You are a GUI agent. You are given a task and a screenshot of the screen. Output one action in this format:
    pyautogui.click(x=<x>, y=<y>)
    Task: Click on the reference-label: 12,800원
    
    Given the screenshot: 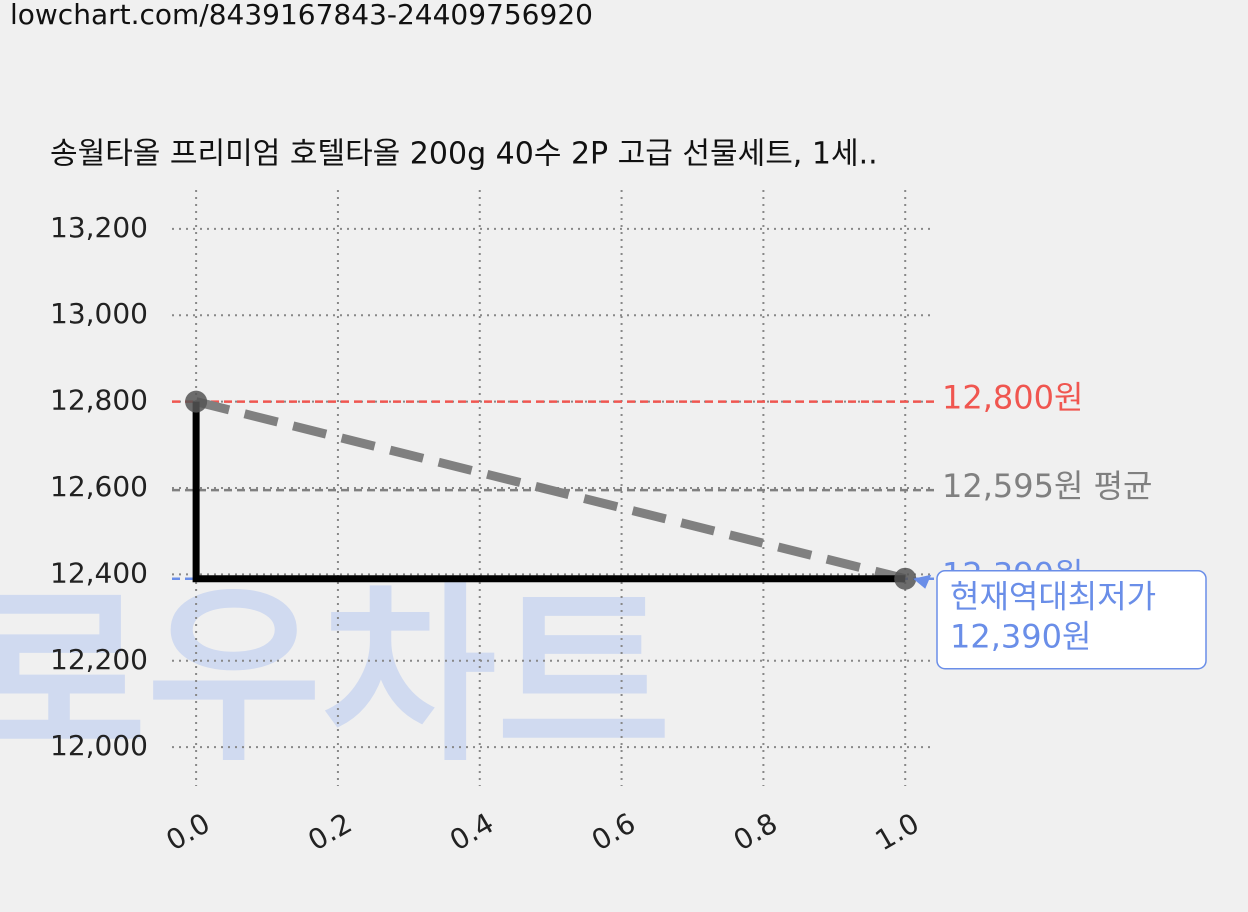 What is the action you would take?
    pyautogui.click(x=1012, y=398)
    